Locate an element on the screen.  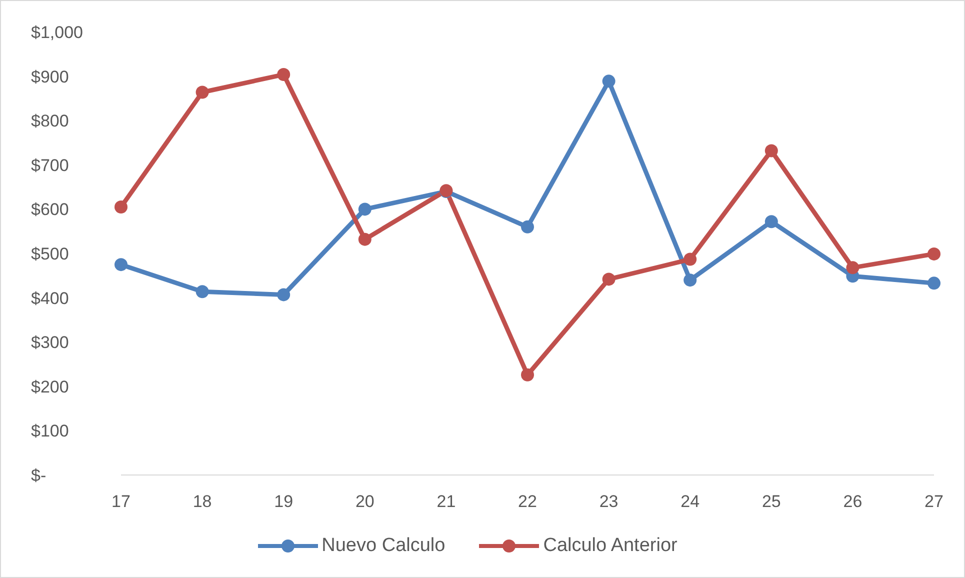
y-tick-label: $800 is located at coordinates (50, 121).